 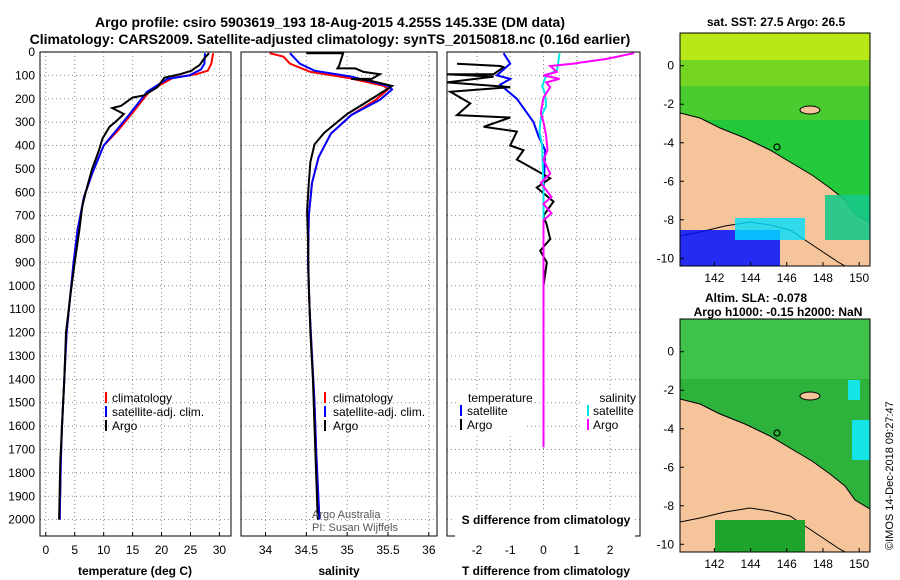 What do you see at coordinates (21, 520) in the screenshot?
I see `depth-tick-2000: 2000` at bounding box center [21, 520].